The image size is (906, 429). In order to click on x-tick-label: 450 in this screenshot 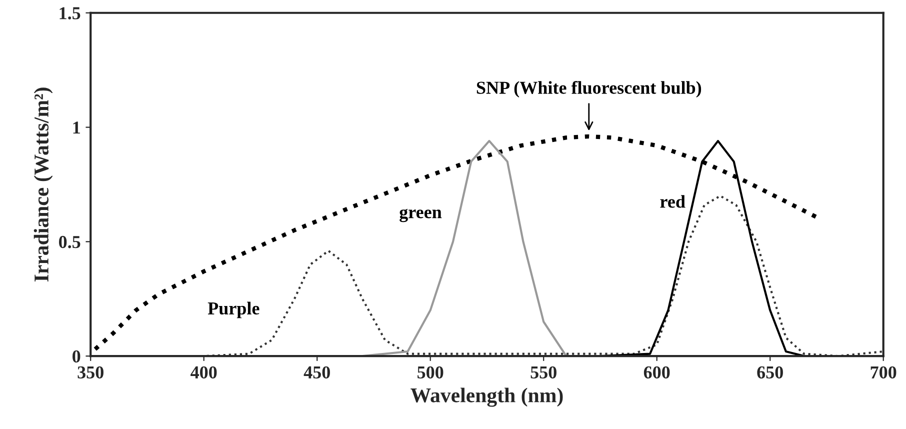, I will do `click(317, 372)`.